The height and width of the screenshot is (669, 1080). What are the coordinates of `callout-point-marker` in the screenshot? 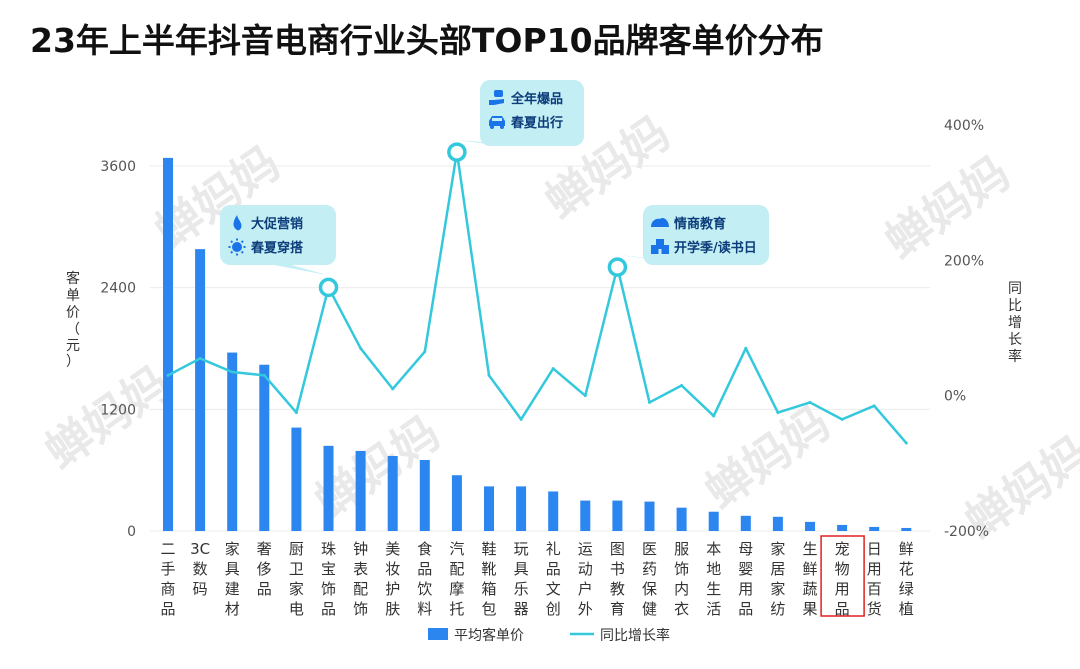 It's located at (328, 287).